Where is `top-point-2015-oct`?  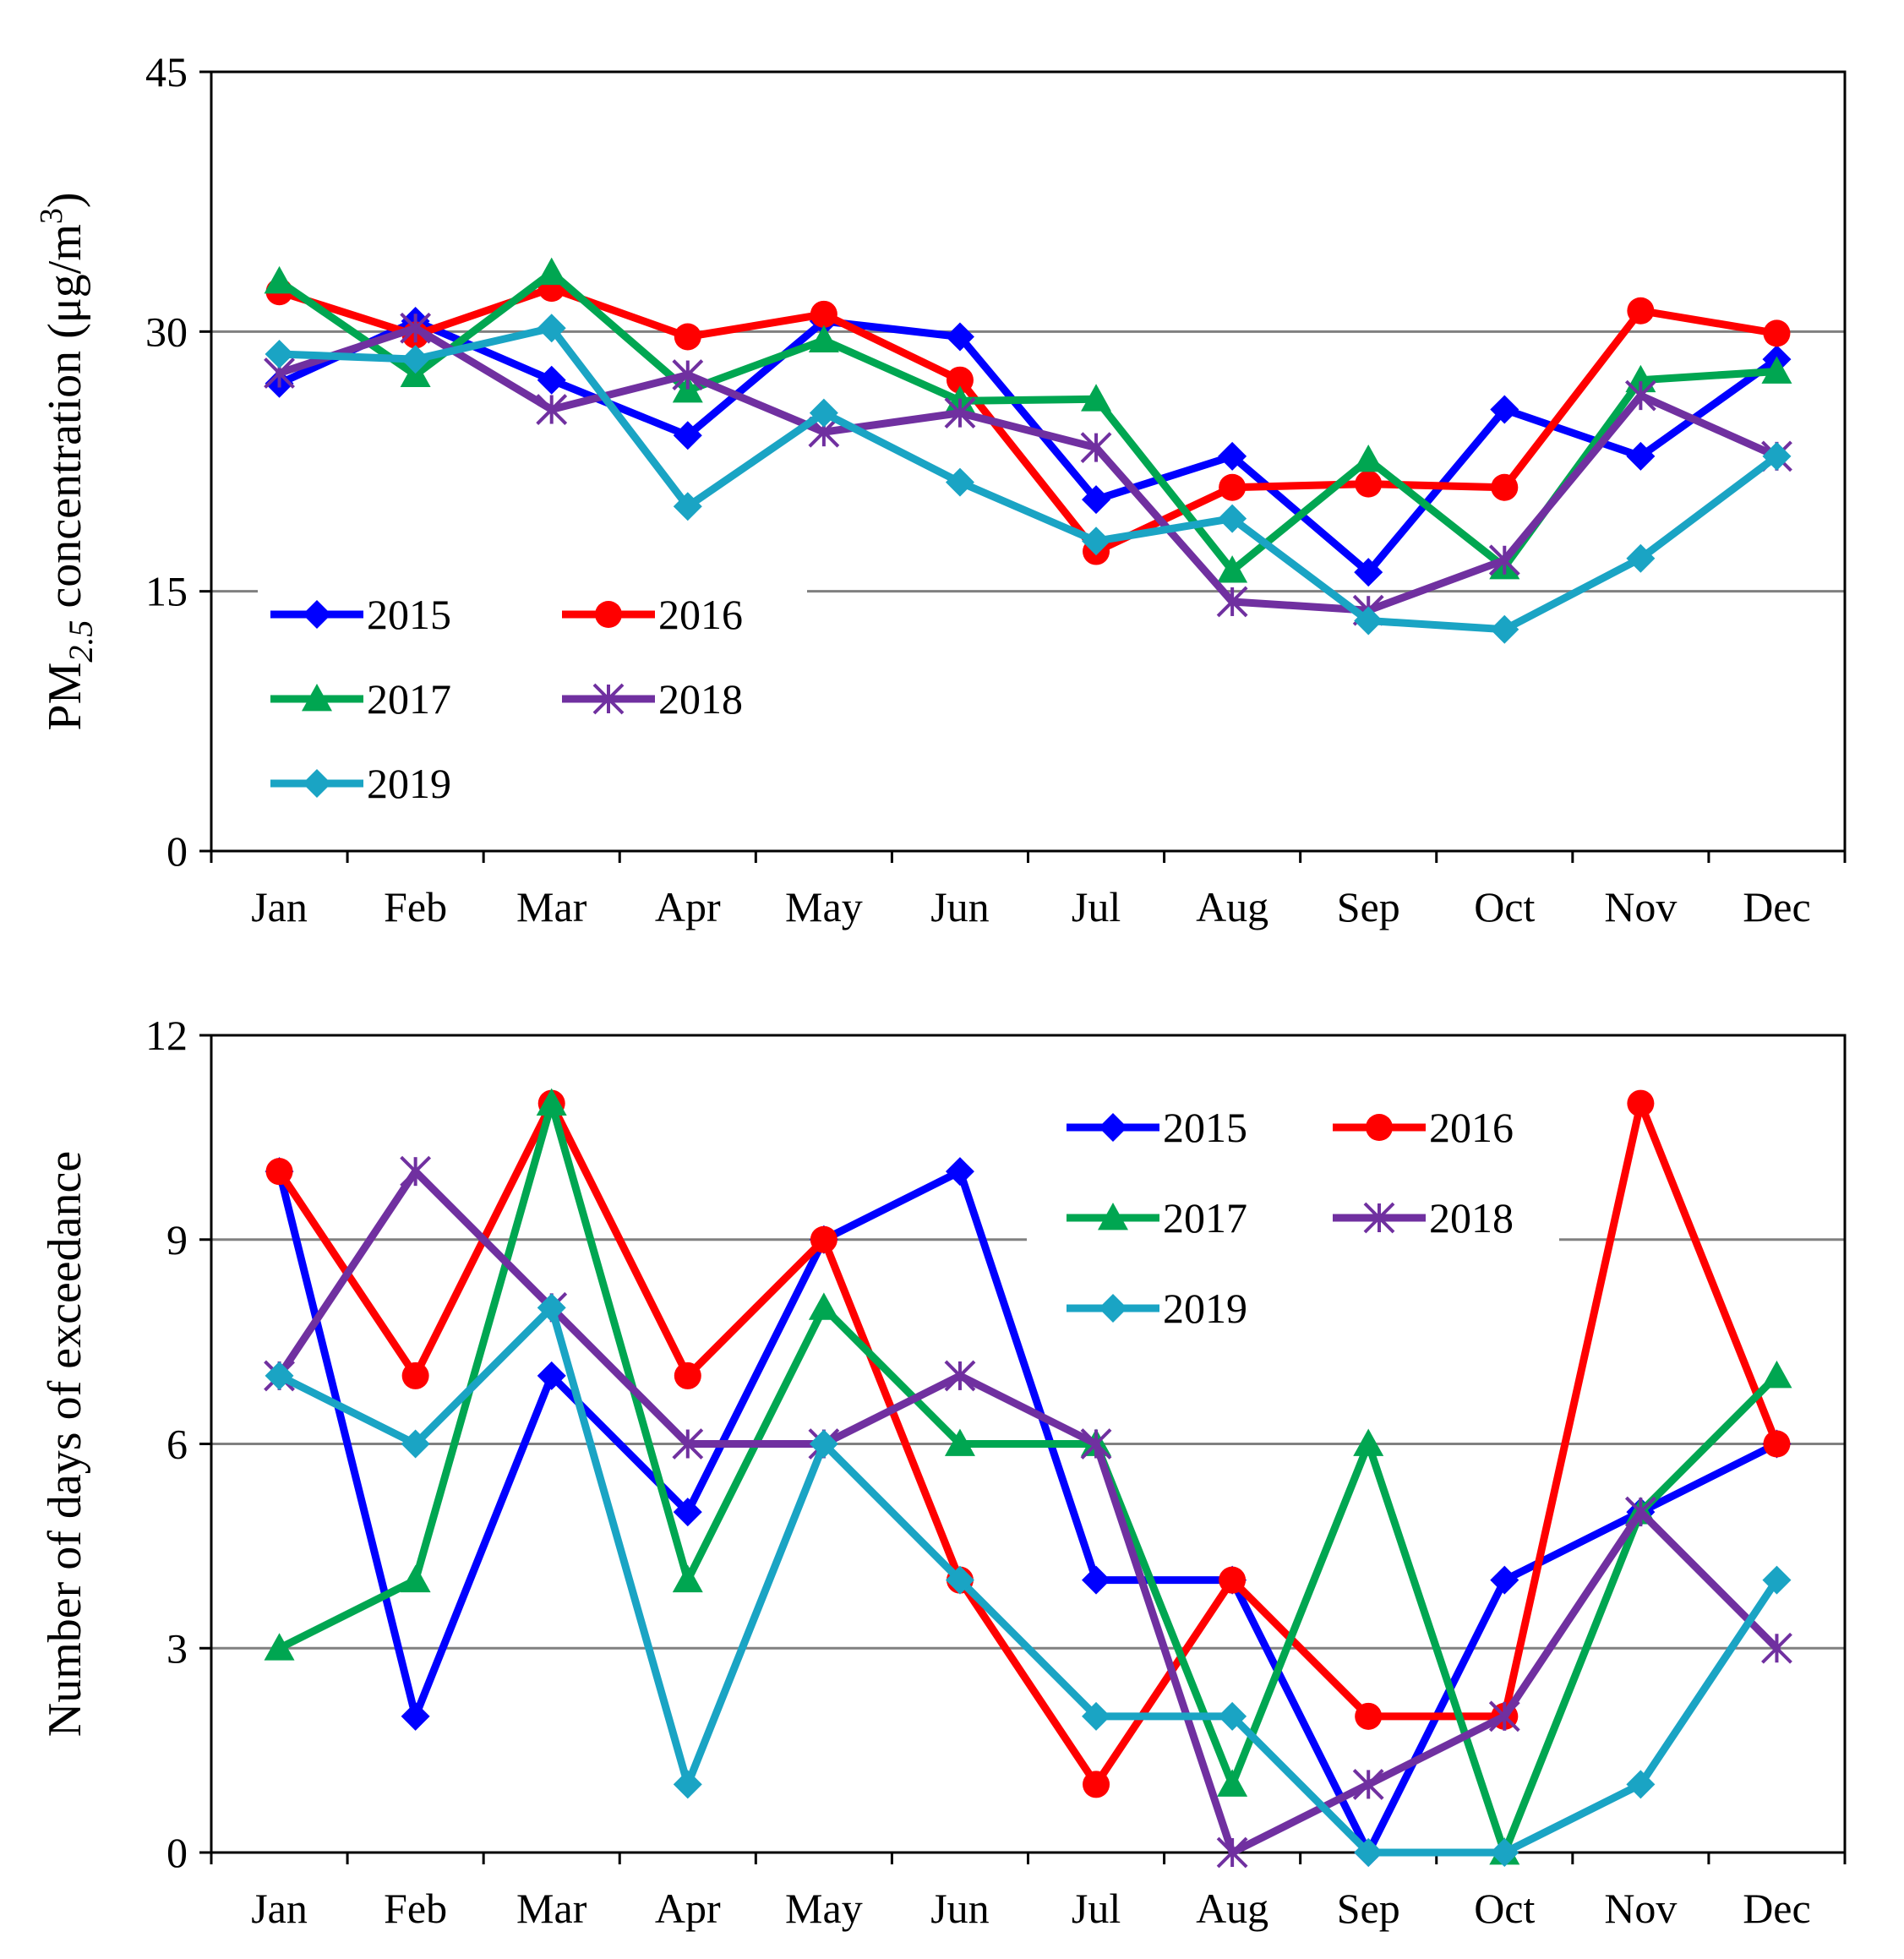 top-point-2015-oct is located at coordinates (1504, 409).